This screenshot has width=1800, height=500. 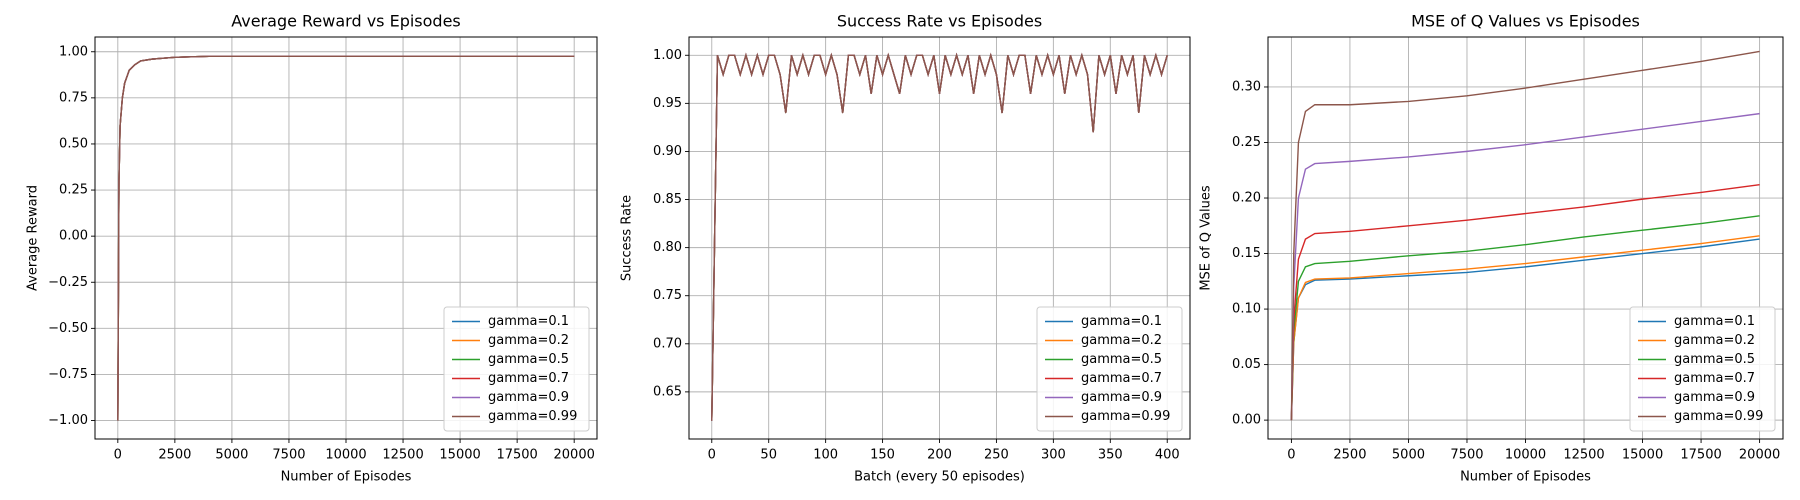 I want to click on y-tick-label: −0.25, so click(x=68, y=282).